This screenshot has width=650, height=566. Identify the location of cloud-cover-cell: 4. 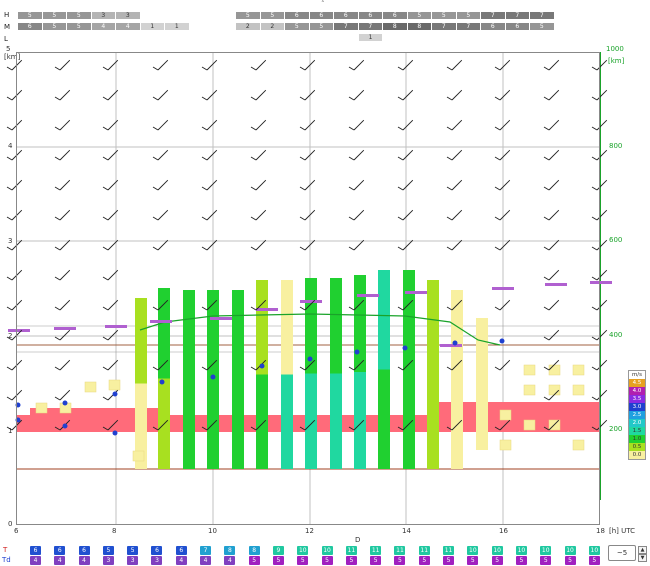
(128, 26).